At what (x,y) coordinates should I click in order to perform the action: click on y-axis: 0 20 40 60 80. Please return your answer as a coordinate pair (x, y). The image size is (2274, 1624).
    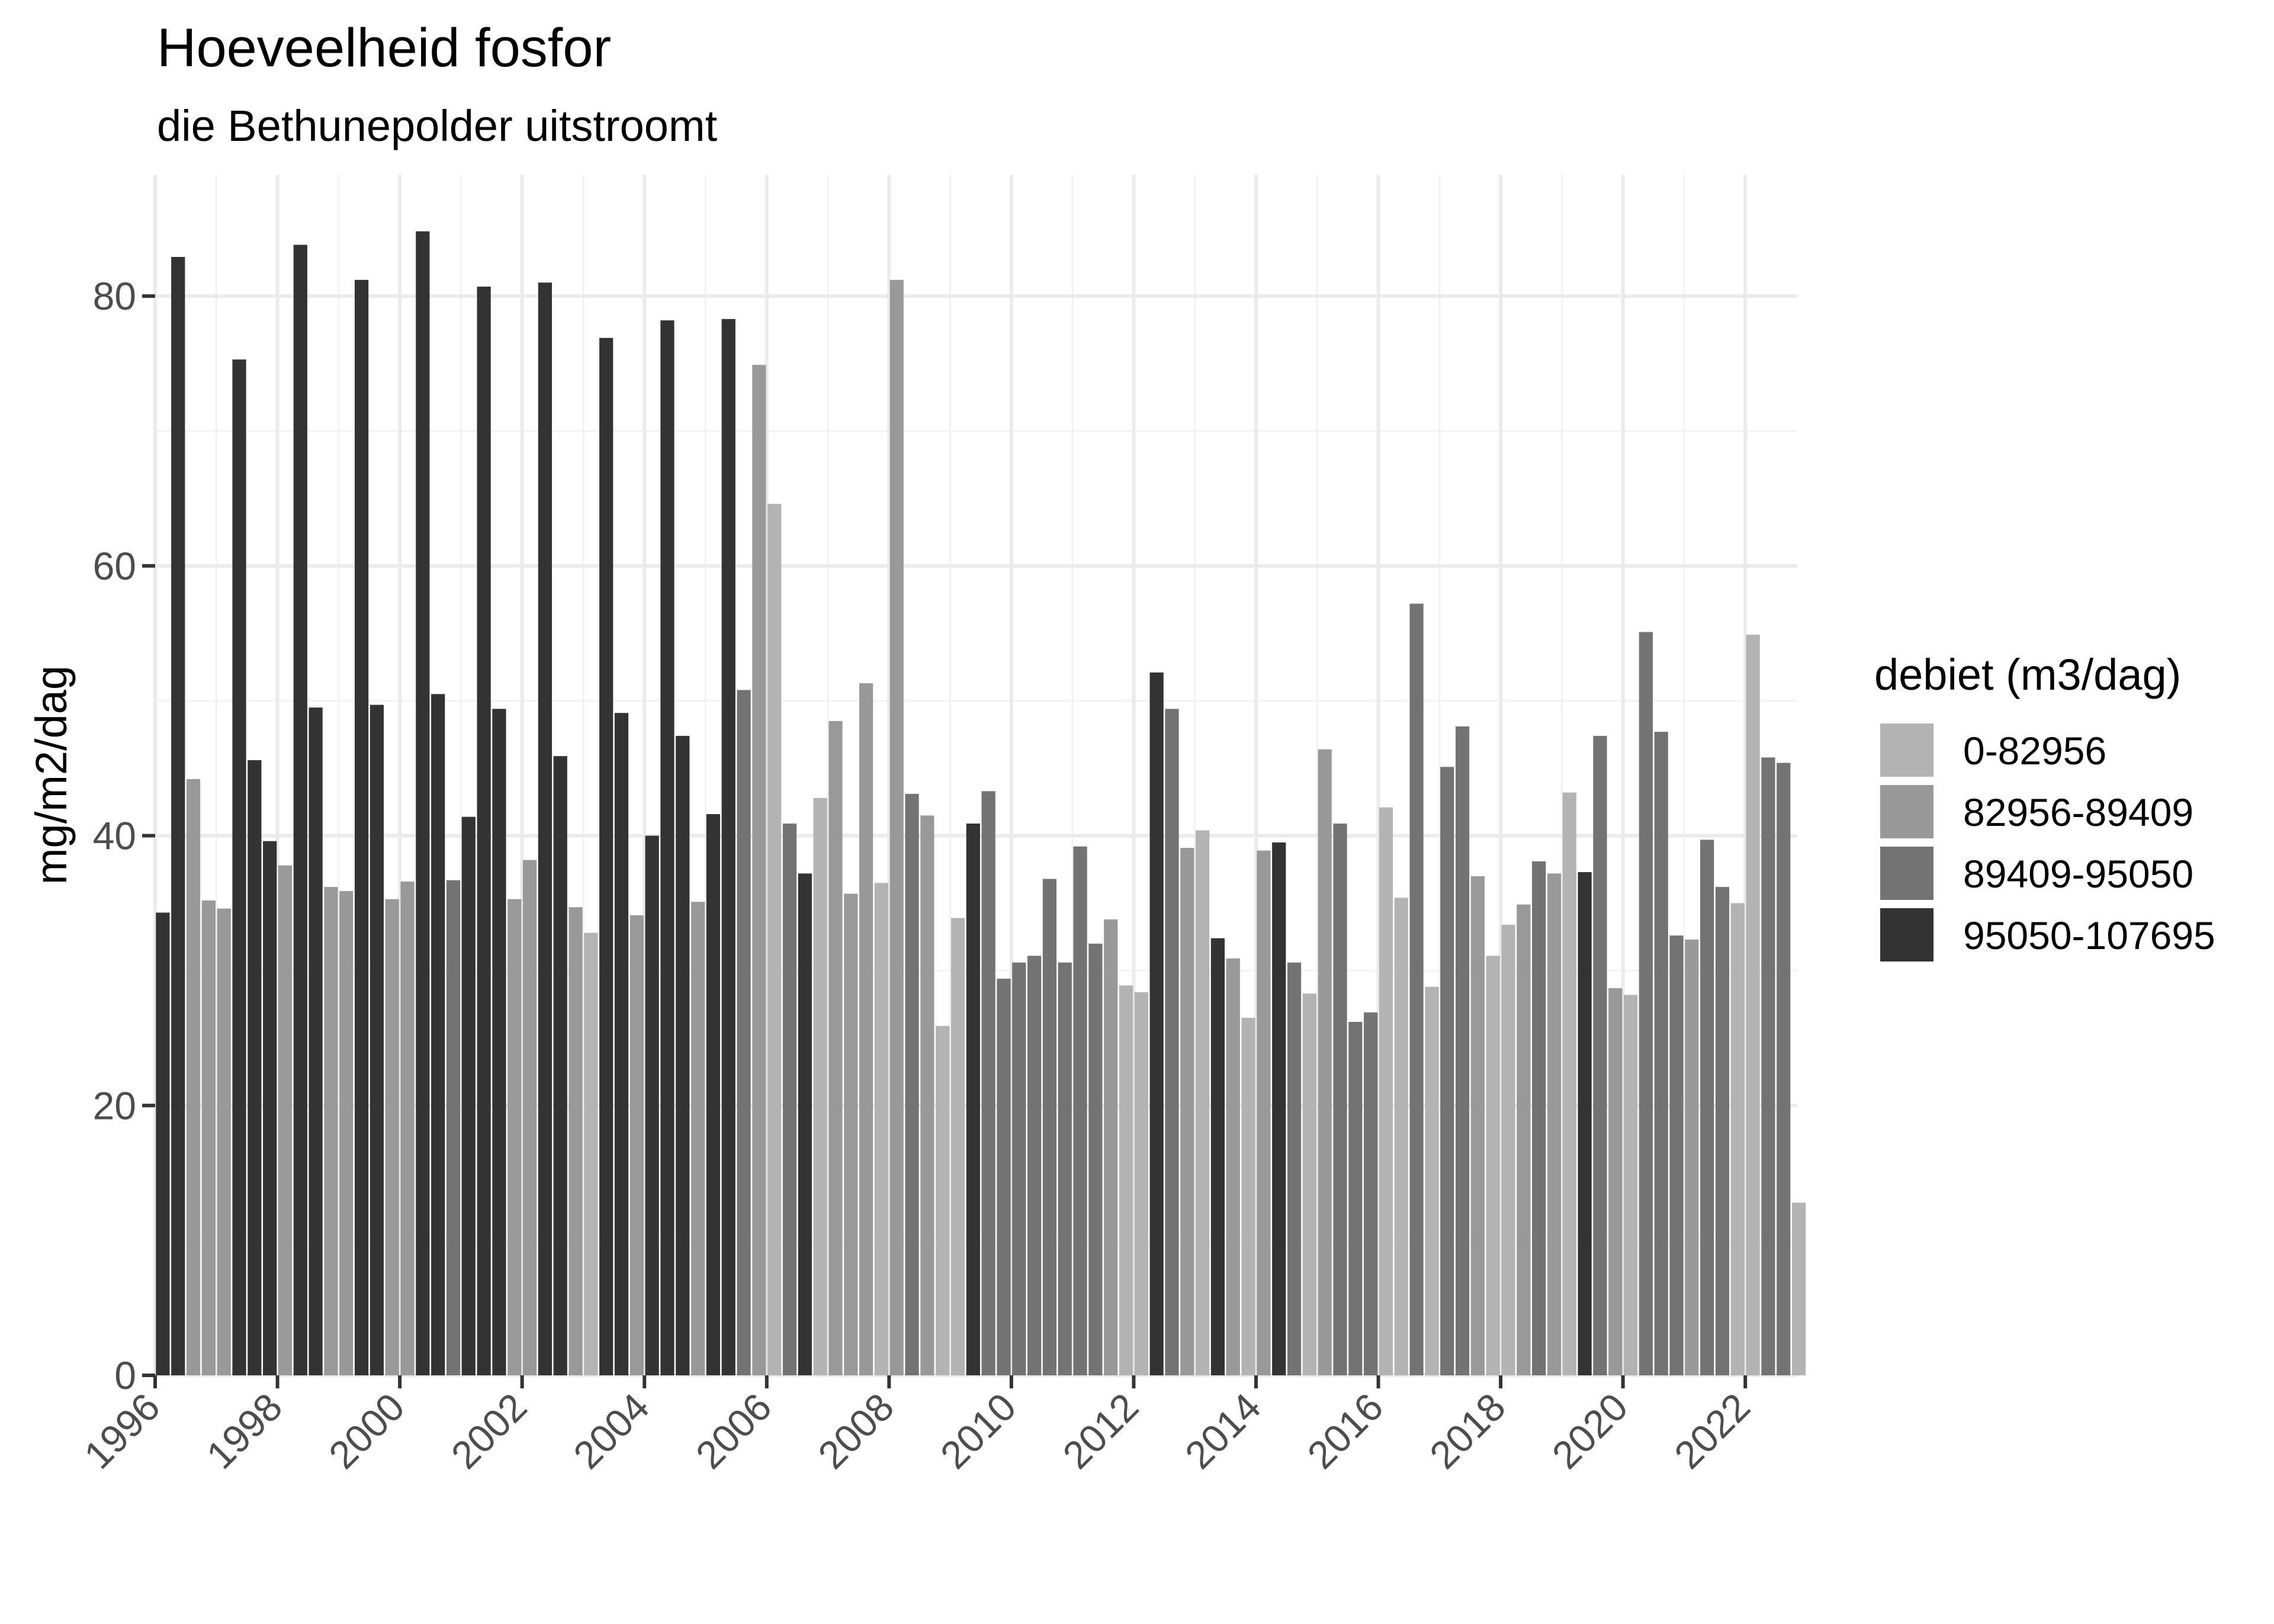
    Looking at the image, I should click on (124, 835).